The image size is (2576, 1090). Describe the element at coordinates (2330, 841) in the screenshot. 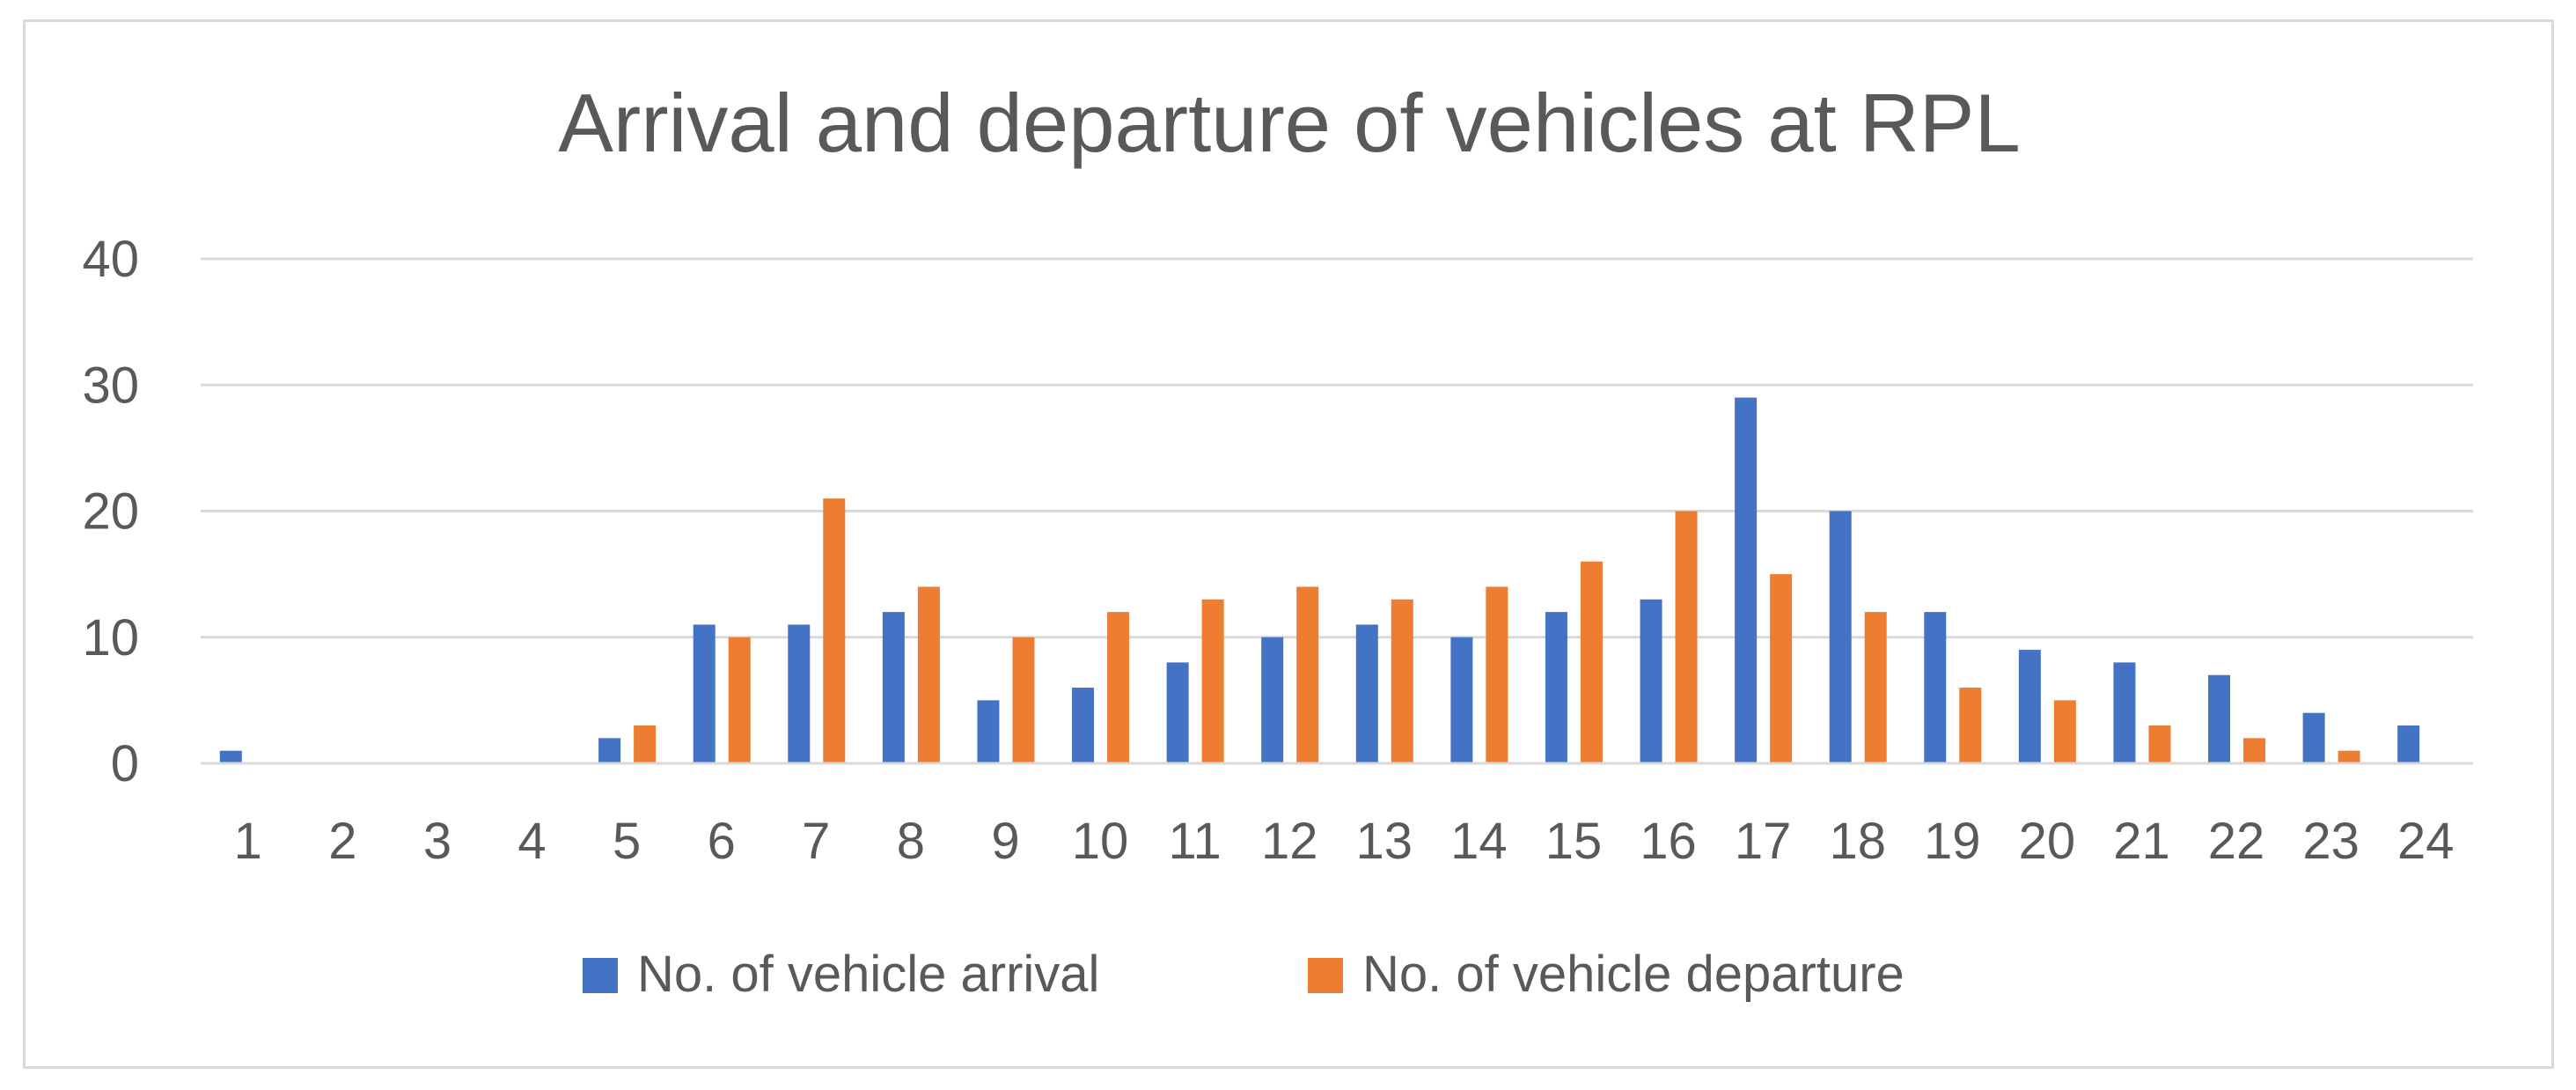

I see `x-tick-label: 23` at that location.